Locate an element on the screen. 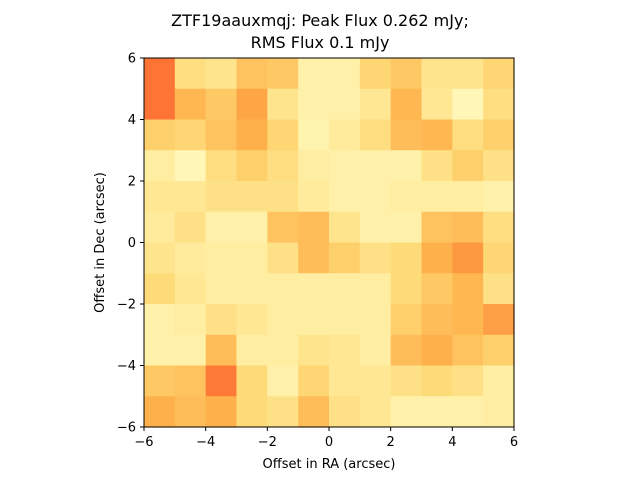 The width and height of the screenshot is (640, 480). y-tick-label: 0 is located at coordinates (132, 243).